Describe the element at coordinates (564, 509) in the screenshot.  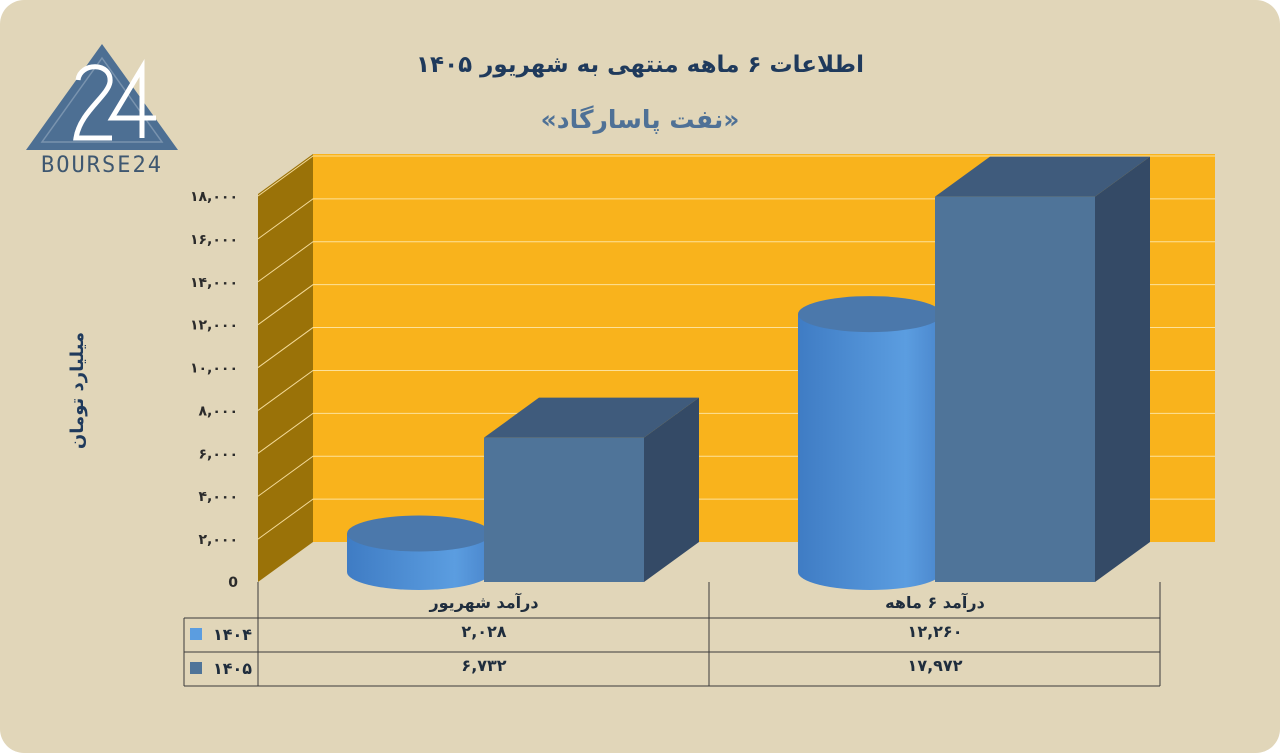
I see `bar-1405-1-front` at that location.